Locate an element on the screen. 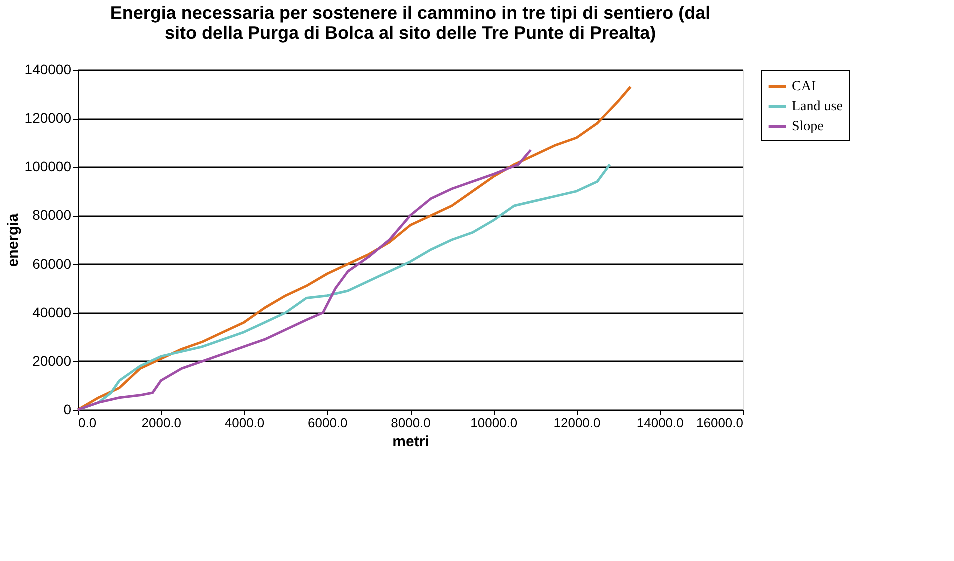 This screenshot has width=954, height=561. legend-label: Slope is located at coordinates (808, 127).